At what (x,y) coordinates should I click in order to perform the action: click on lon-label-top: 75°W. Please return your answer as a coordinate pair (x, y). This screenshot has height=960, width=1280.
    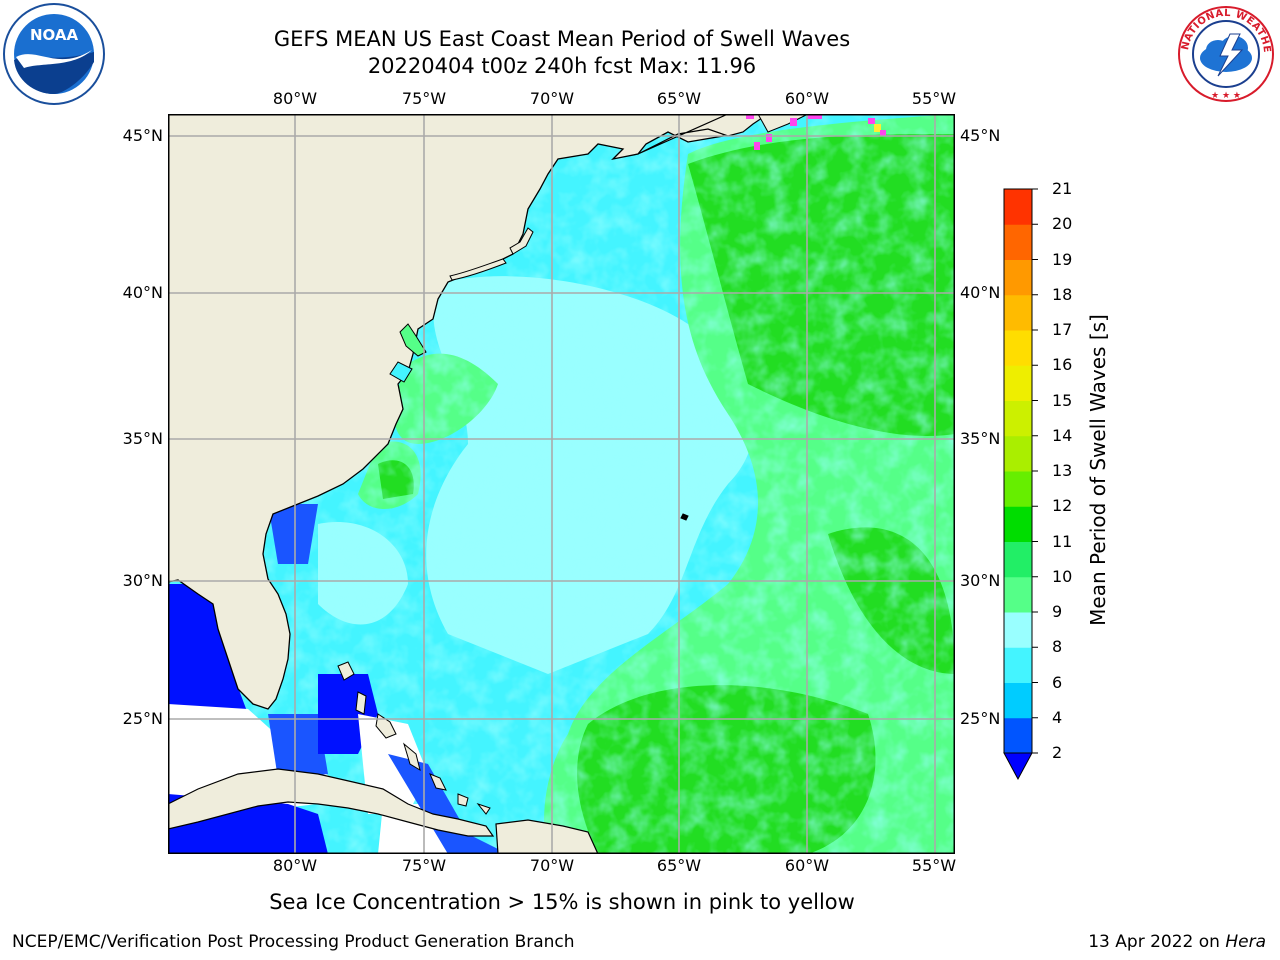
    Looking at the image, I should click on (424, 98).